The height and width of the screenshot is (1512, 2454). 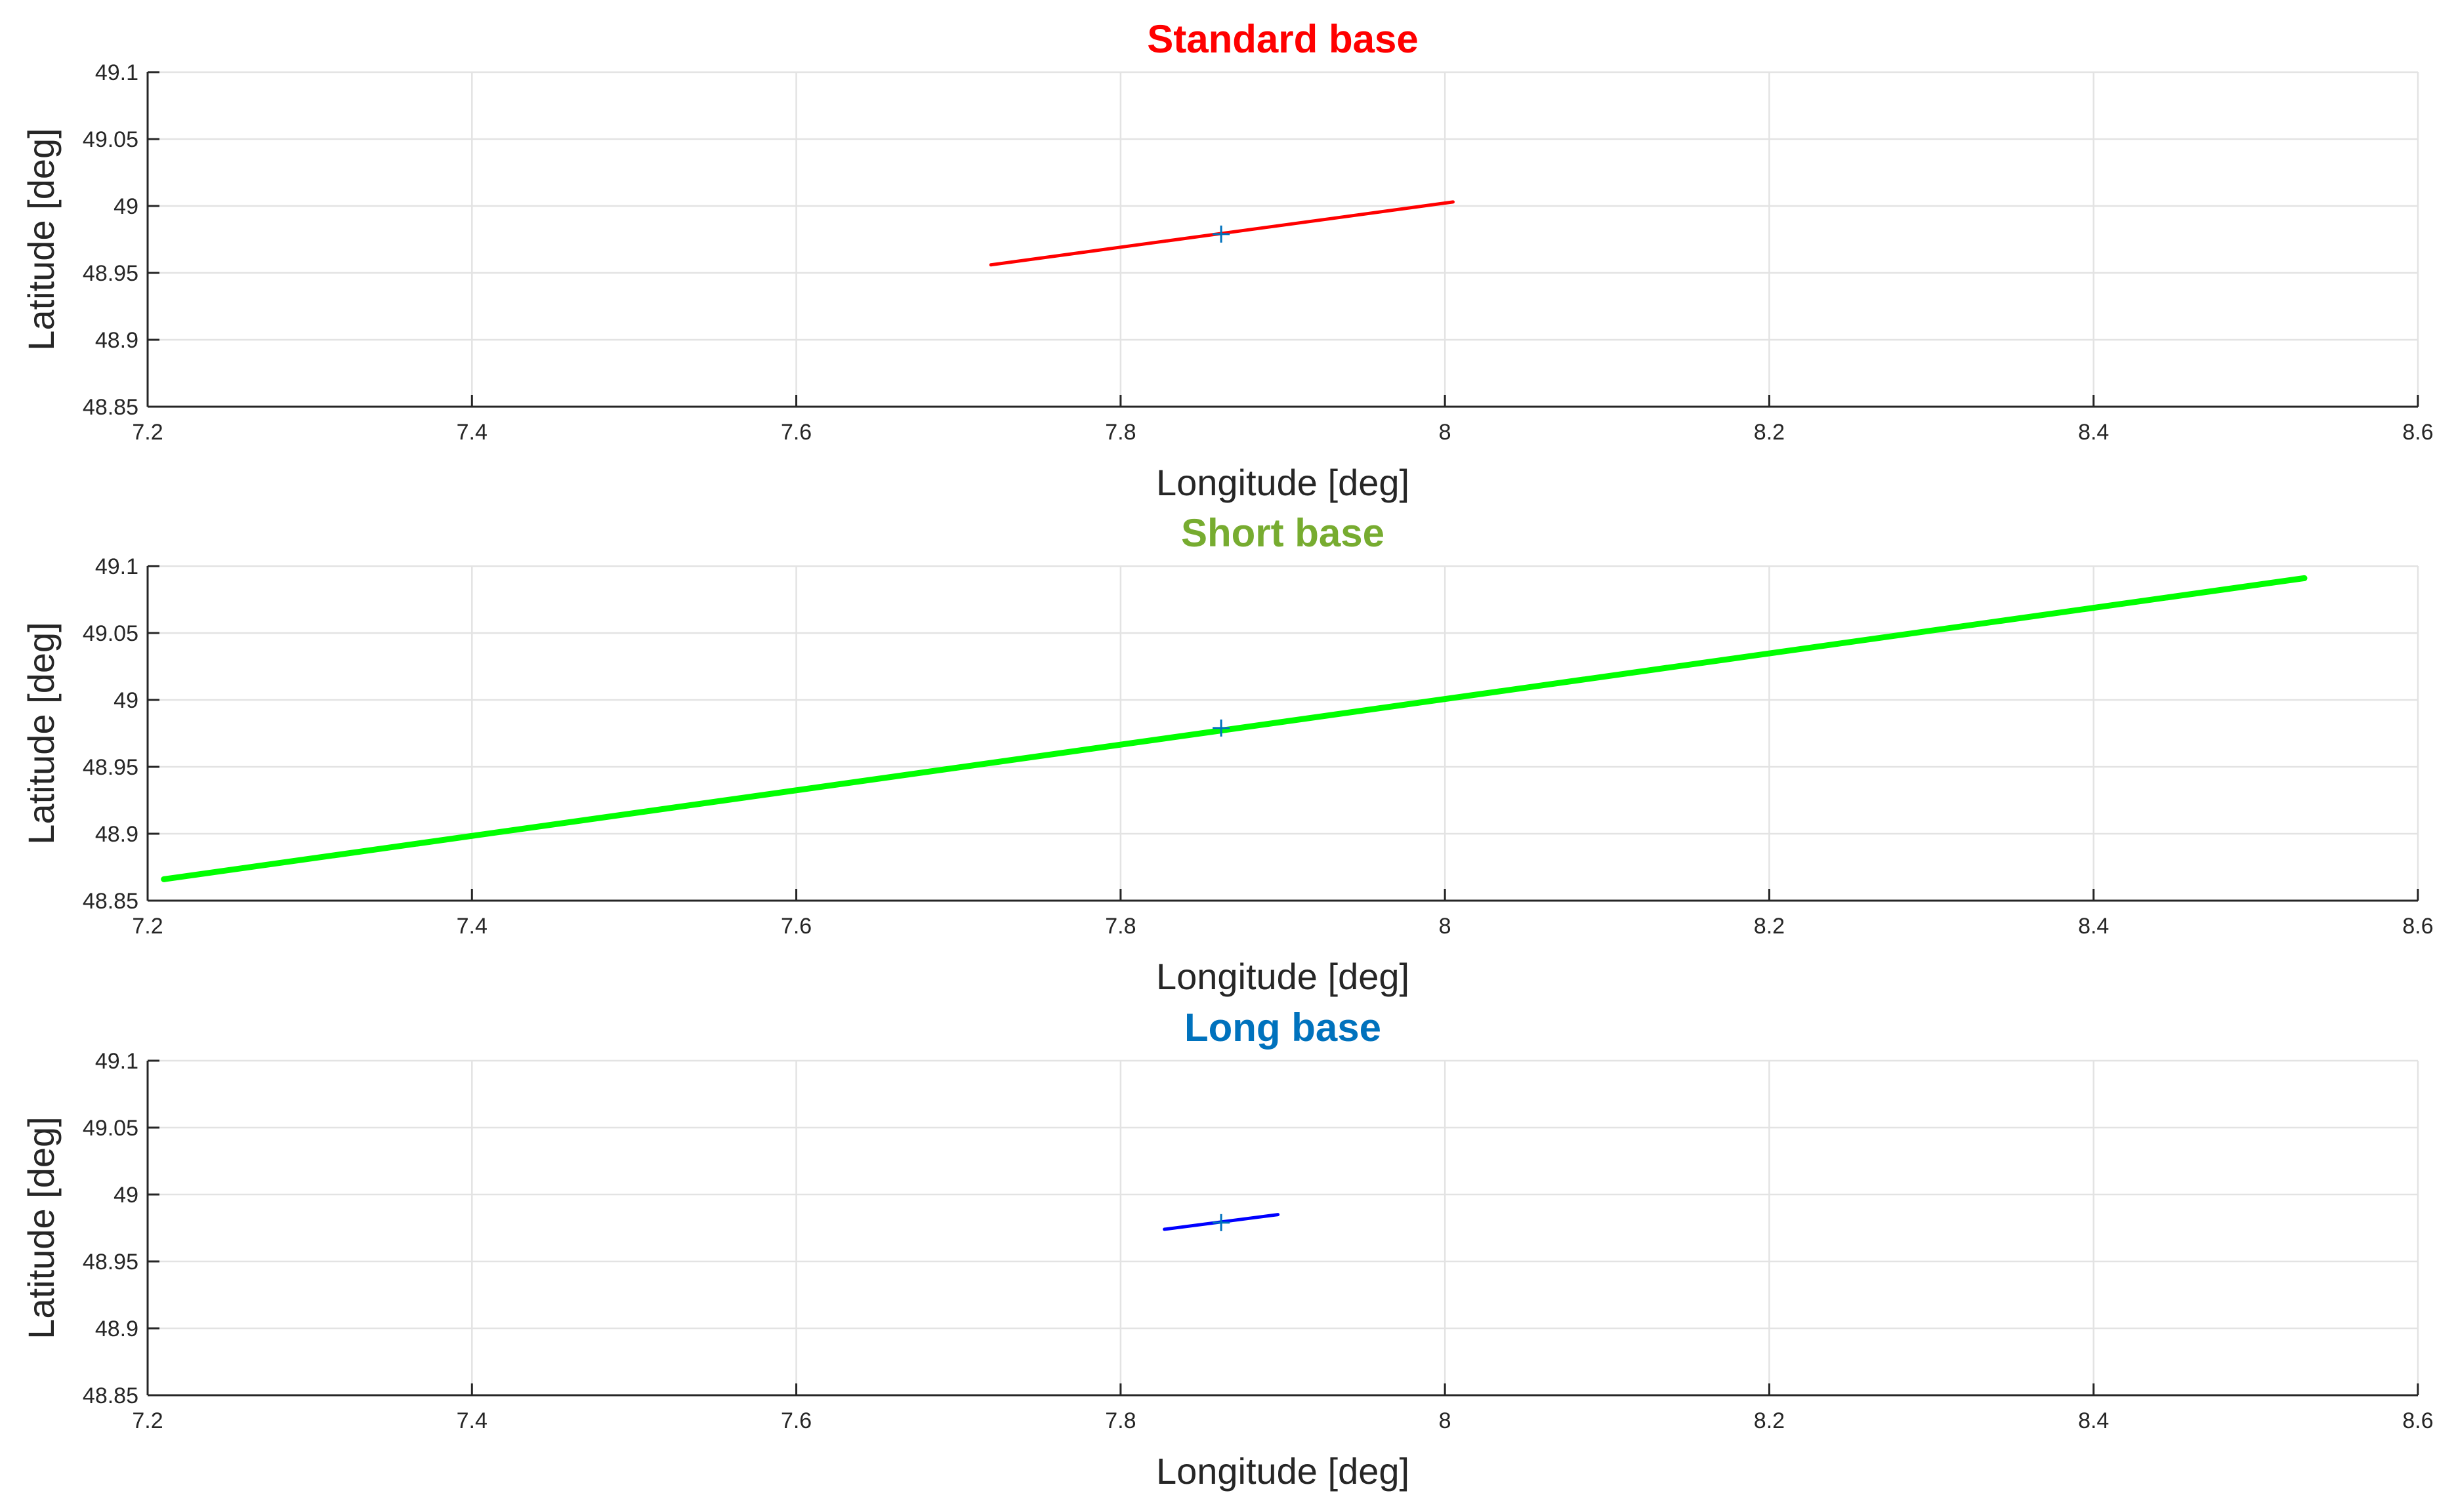 I want to click on chart-title: Short base, so click(x=1282, y=533).